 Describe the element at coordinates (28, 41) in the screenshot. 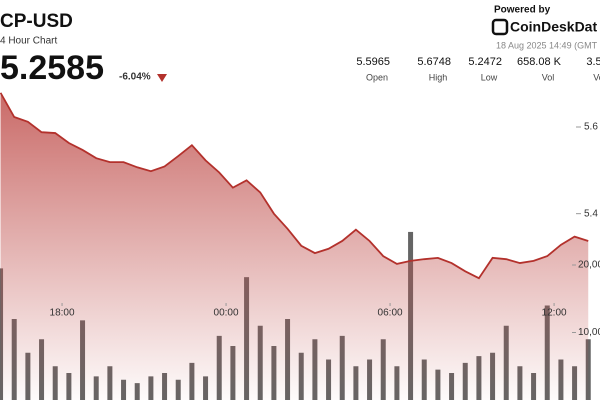

I see `interval: 4 Hour Chart` at that location.